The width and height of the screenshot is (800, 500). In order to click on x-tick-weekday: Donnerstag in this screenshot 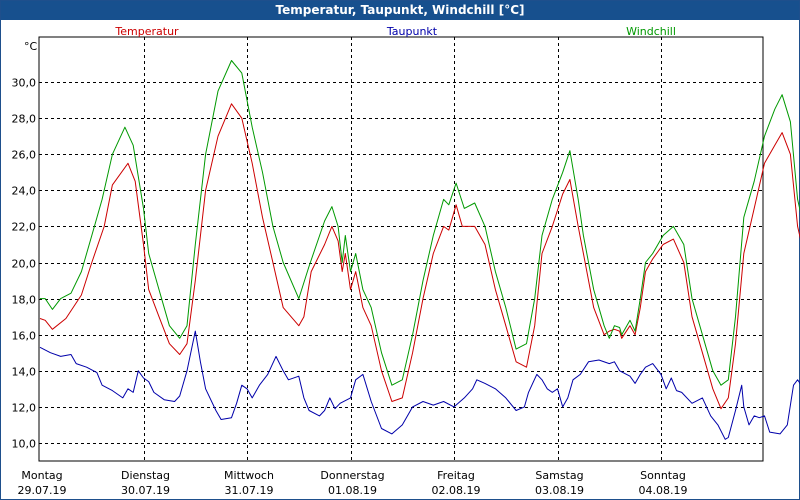, I will do `click(352, 475)`.